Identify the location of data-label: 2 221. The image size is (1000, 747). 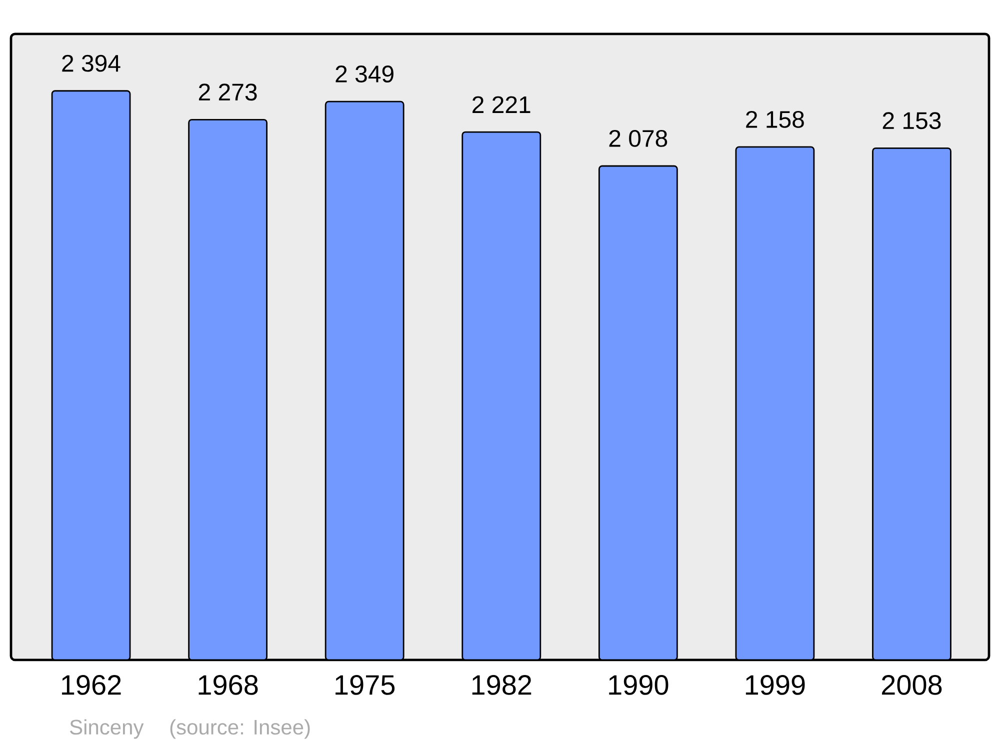
(501, 104).